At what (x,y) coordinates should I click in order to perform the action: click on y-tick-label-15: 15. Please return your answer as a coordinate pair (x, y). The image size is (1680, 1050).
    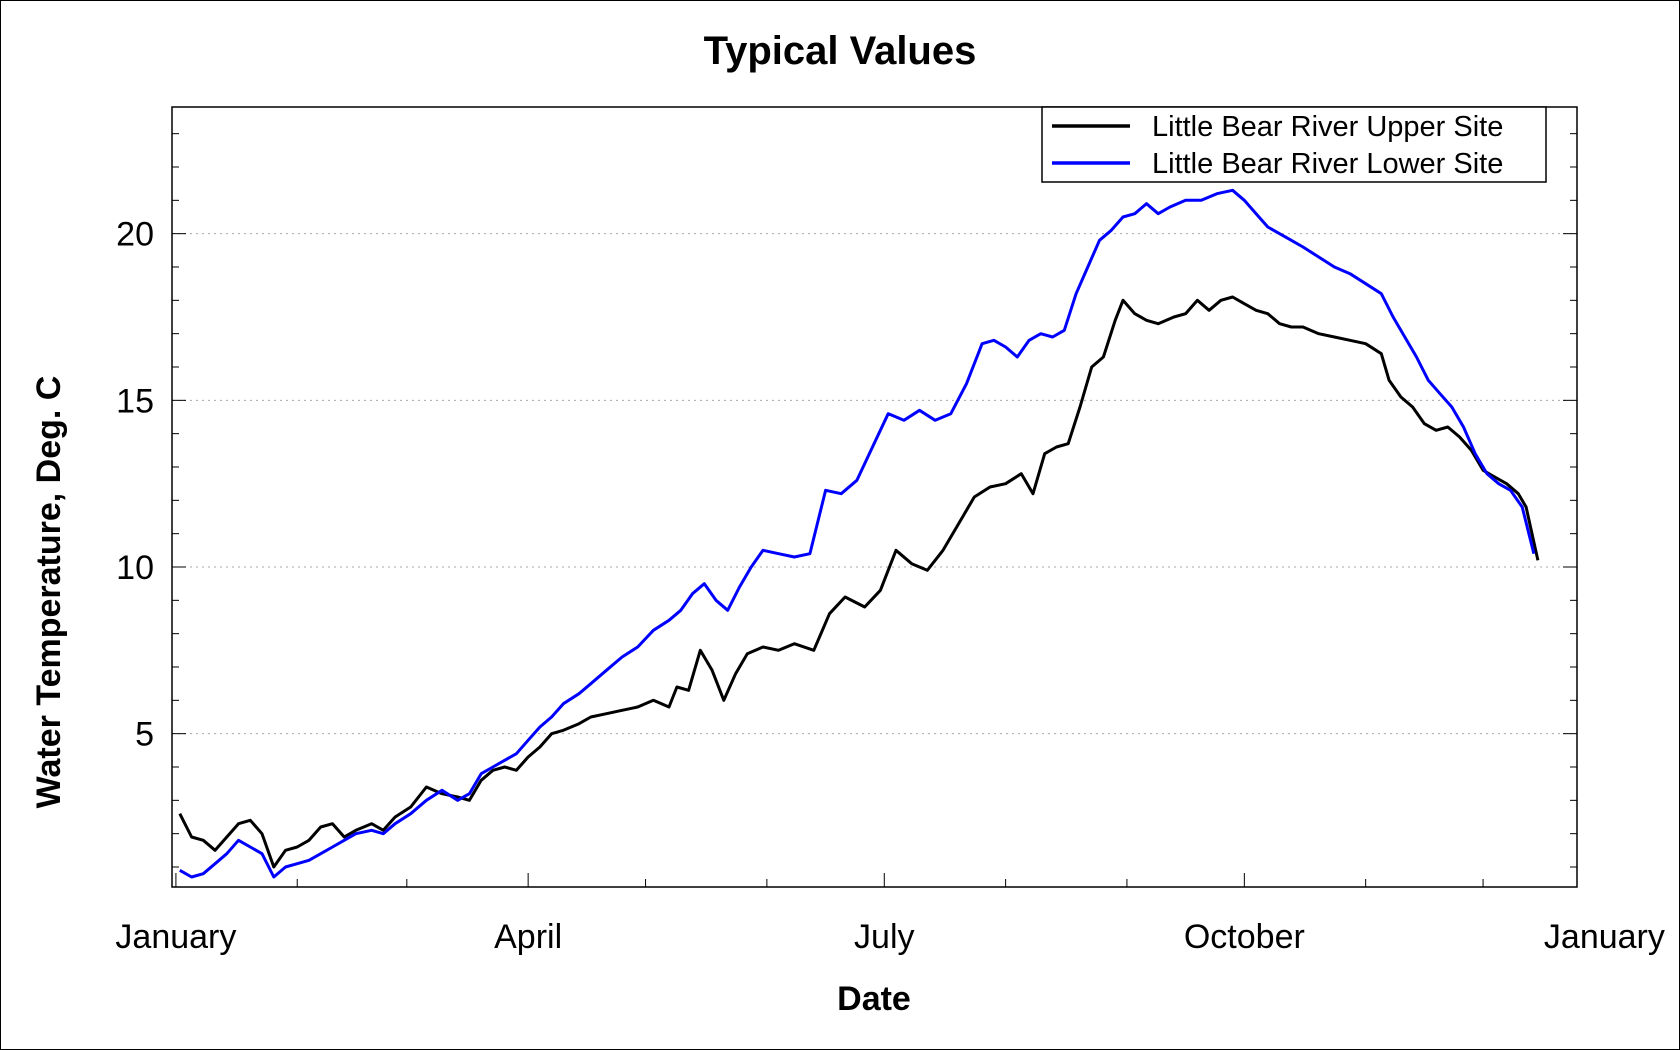
    Looking at the image, I should click on (135, 401).